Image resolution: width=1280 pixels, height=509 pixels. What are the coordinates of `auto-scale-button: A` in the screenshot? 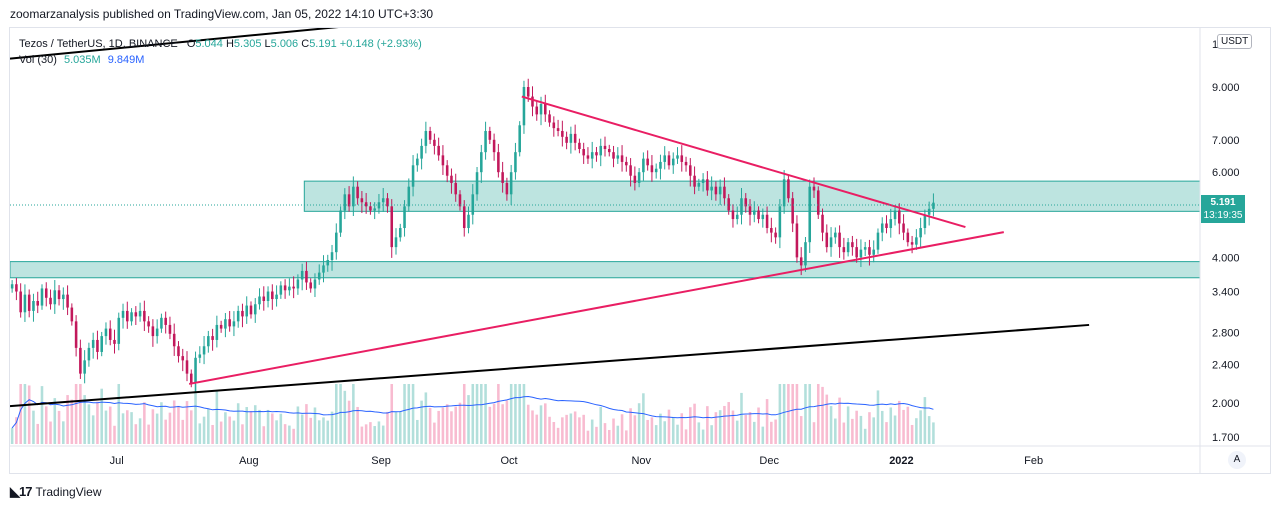 It's located at (1237, 460).